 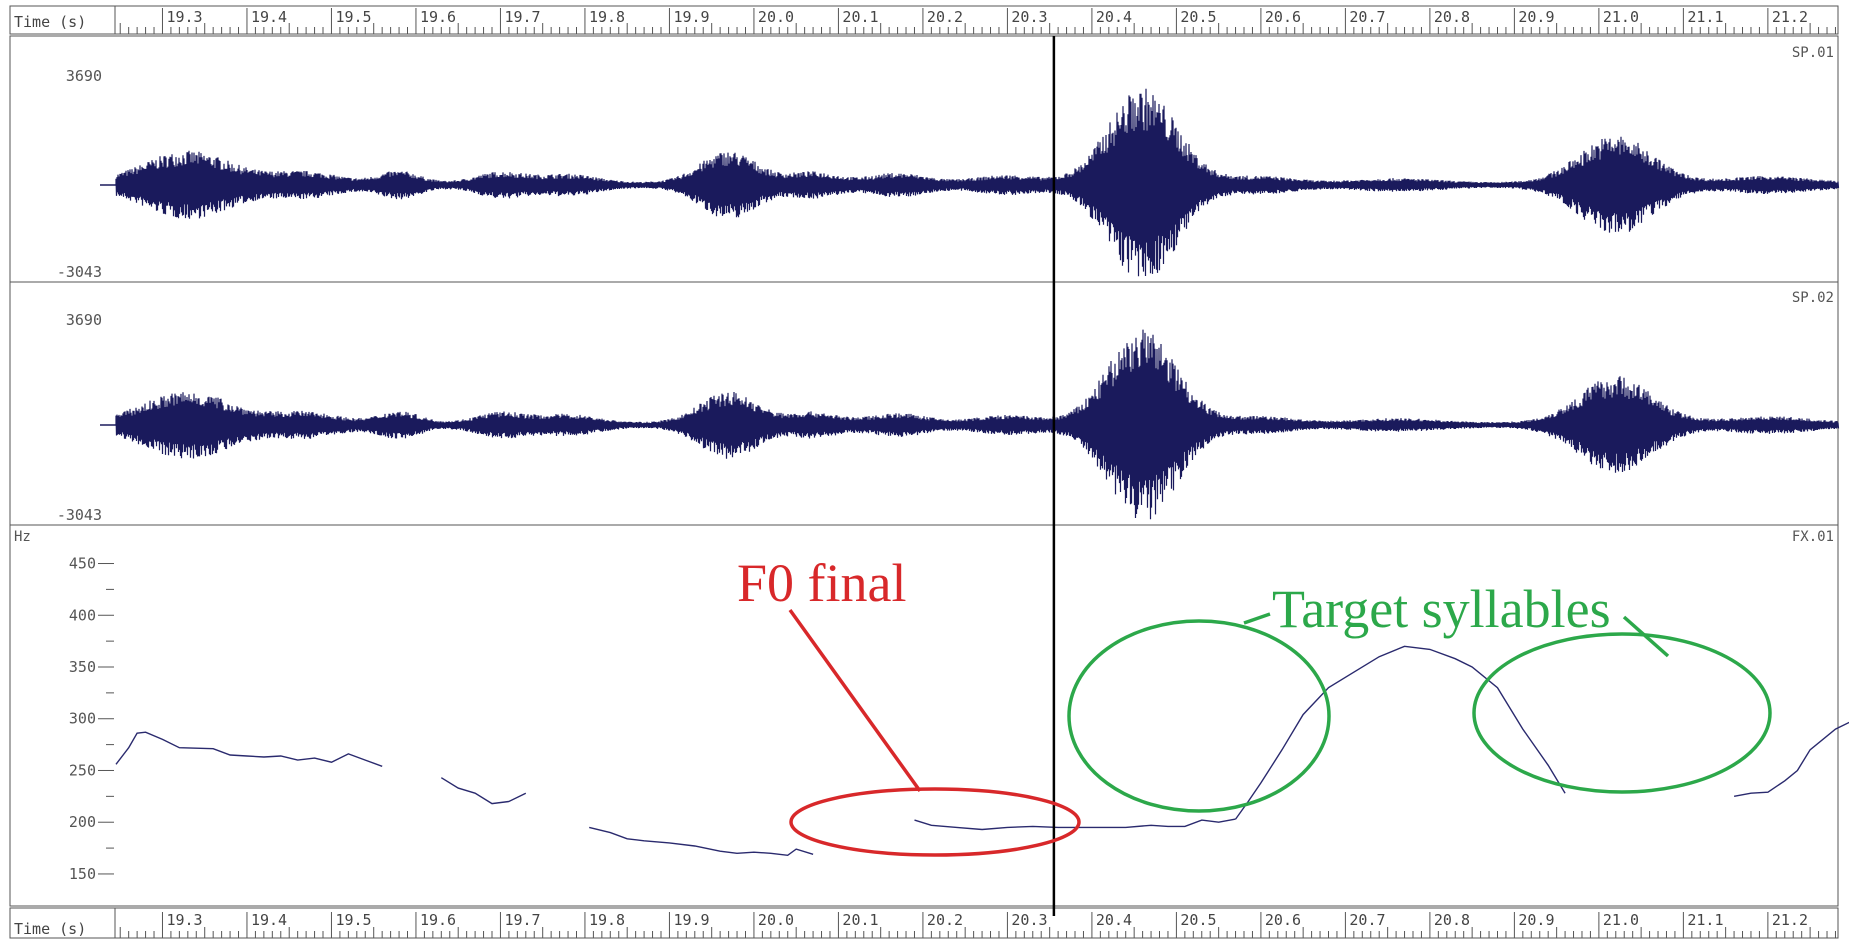 I want to click on target-syllable-2-ellipse, so click(x=1622, y=713).